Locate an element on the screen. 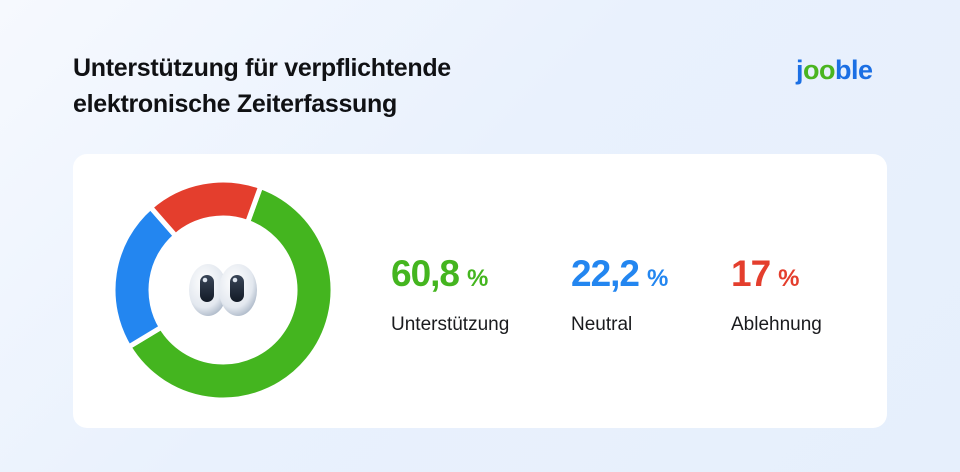  stat-rejection: 17% Ablehnung is located at coordinates (801, 294).